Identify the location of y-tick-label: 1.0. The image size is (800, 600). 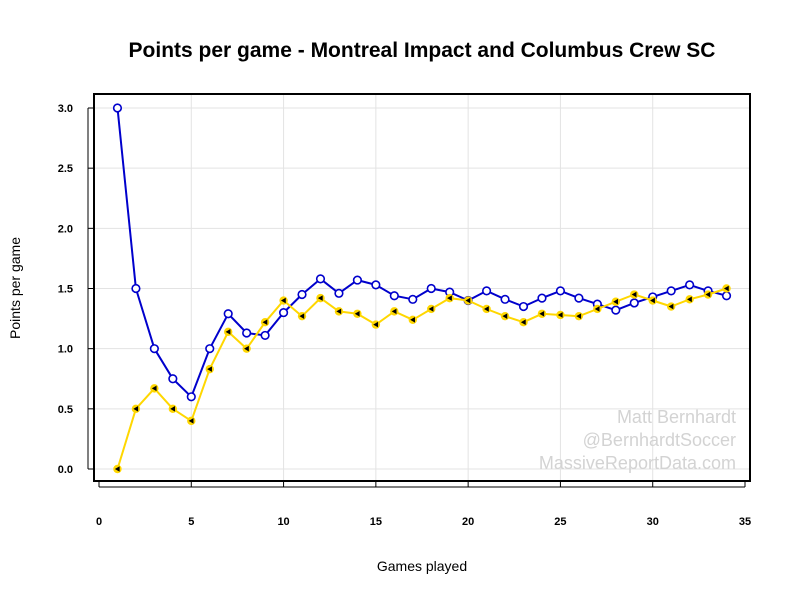
(65, 350).